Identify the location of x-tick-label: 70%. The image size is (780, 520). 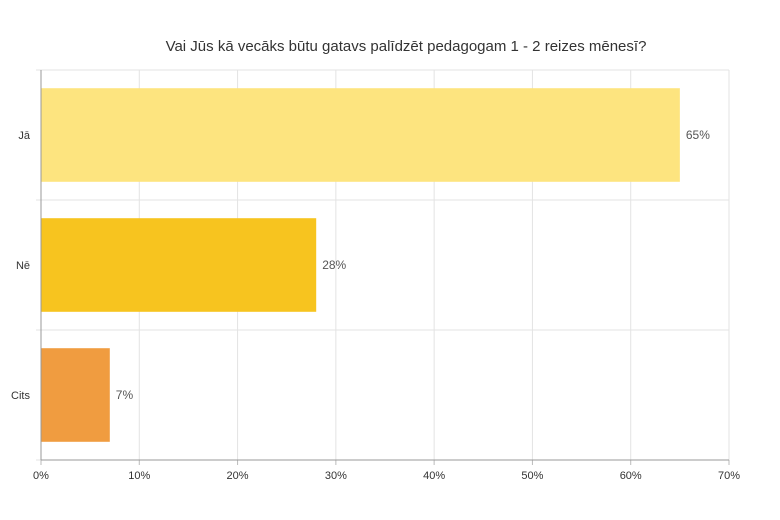
(729, 476).